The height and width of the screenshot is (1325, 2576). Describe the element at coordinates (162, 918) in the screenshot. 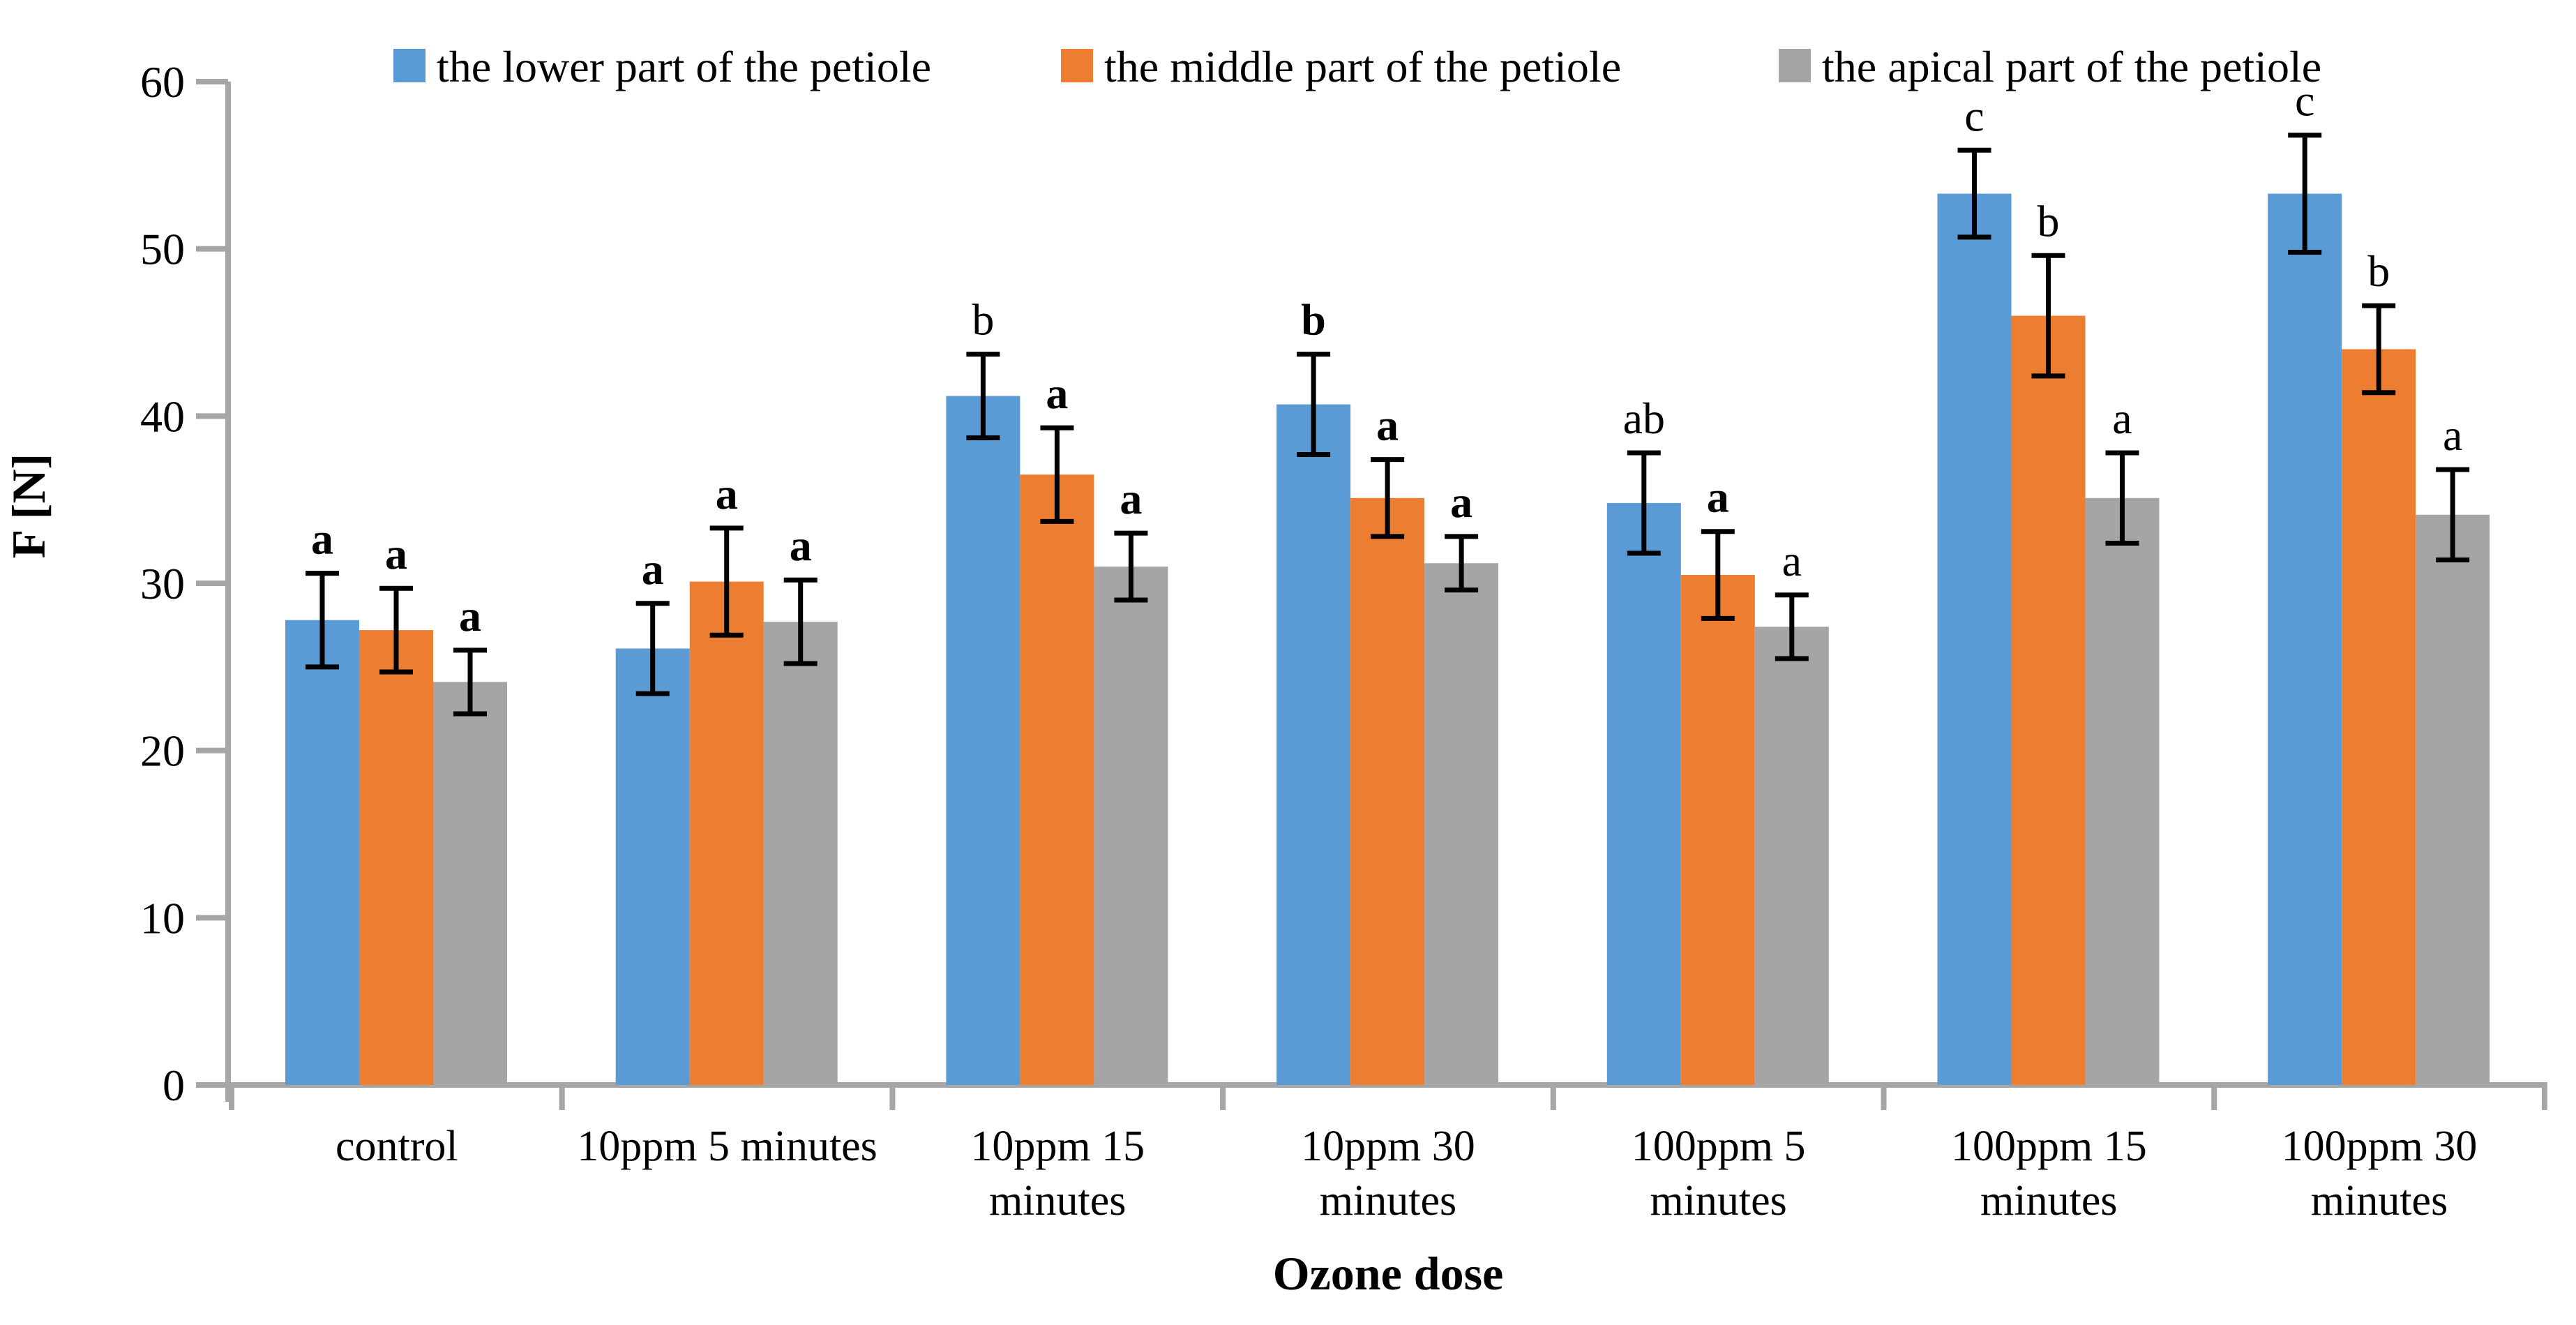

I see `y-tick-label: 10` at that location.